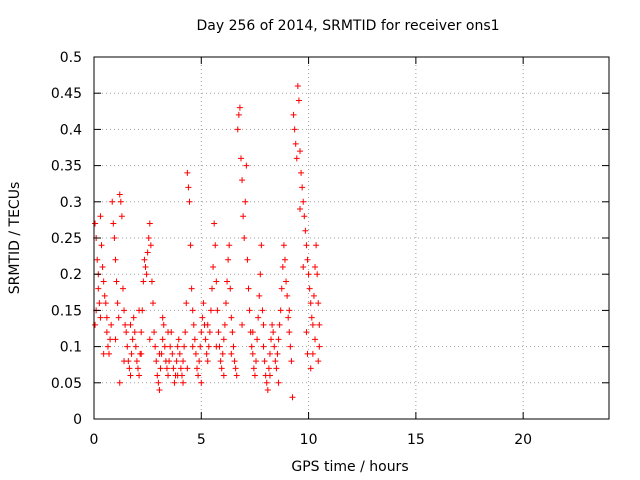  Describe the element at coordinates (66, 384) in the screenshot. I see `y-tick-label: 0.05` at that location.